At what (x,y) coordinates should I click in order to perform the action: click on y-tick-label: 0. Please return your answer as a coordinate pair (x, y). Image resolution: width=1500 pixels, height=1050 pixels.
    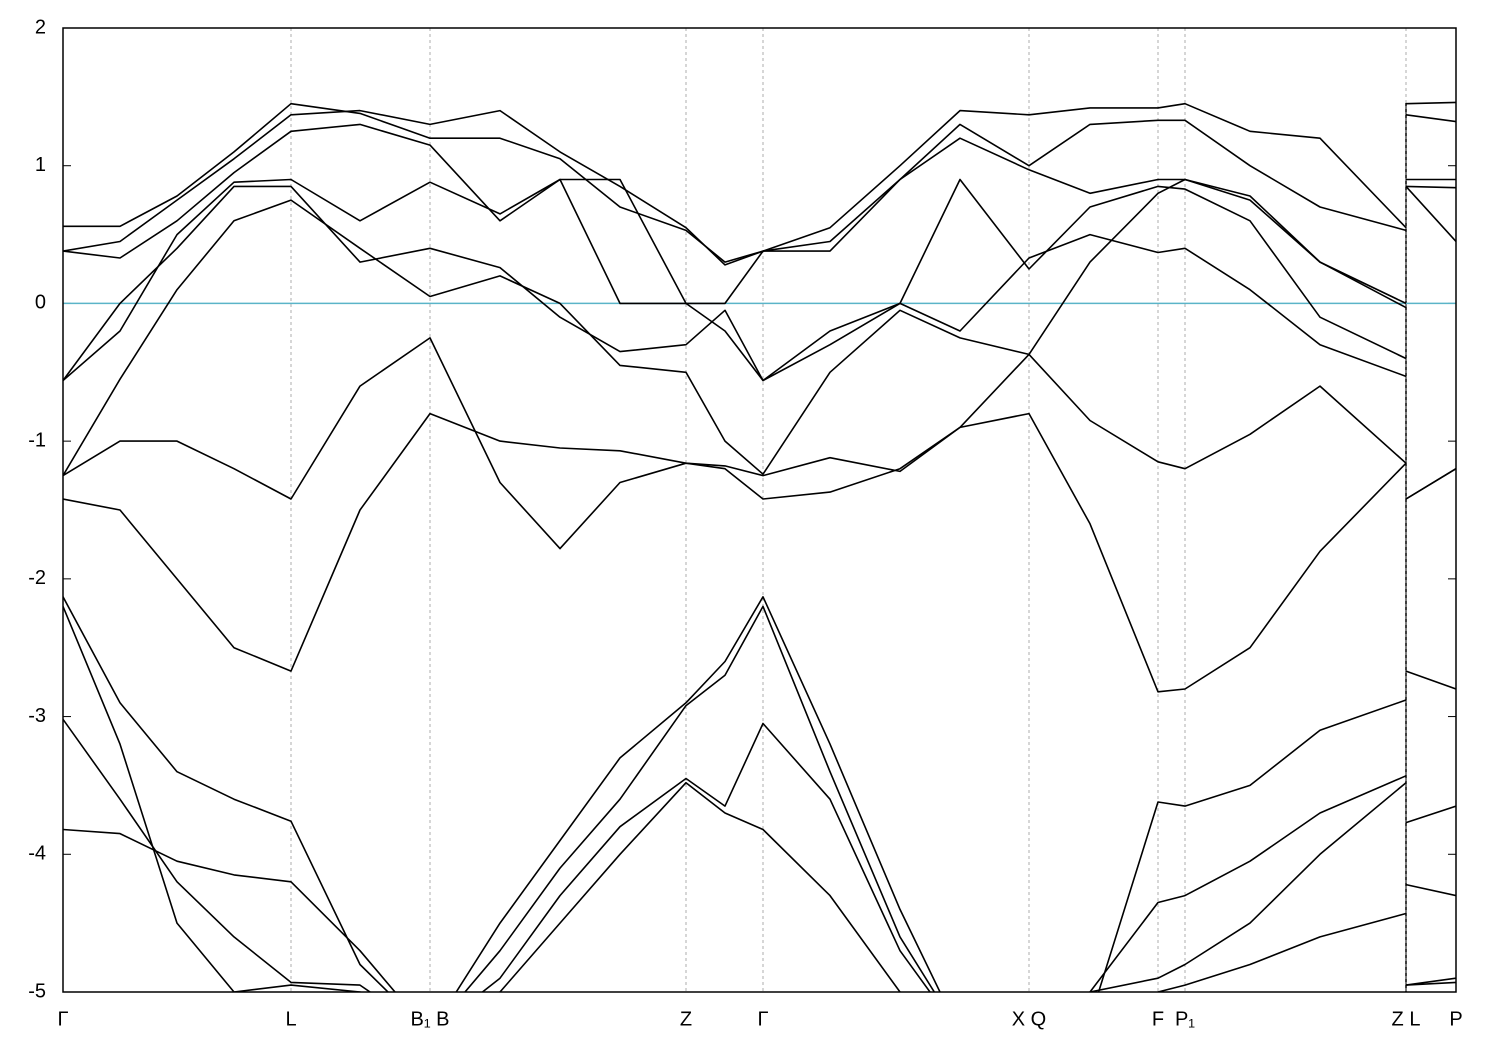
    Looking at the image, I should click on (40, 303).